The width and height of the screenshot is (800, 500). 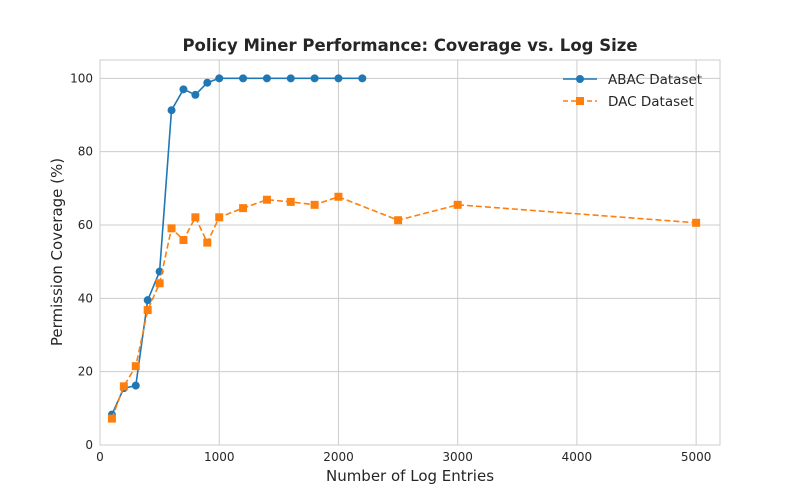 What do you see at coordinates (85, 298) in the screenshot?
I see `y-tick-label: 40` at bounding box center [85, 298].